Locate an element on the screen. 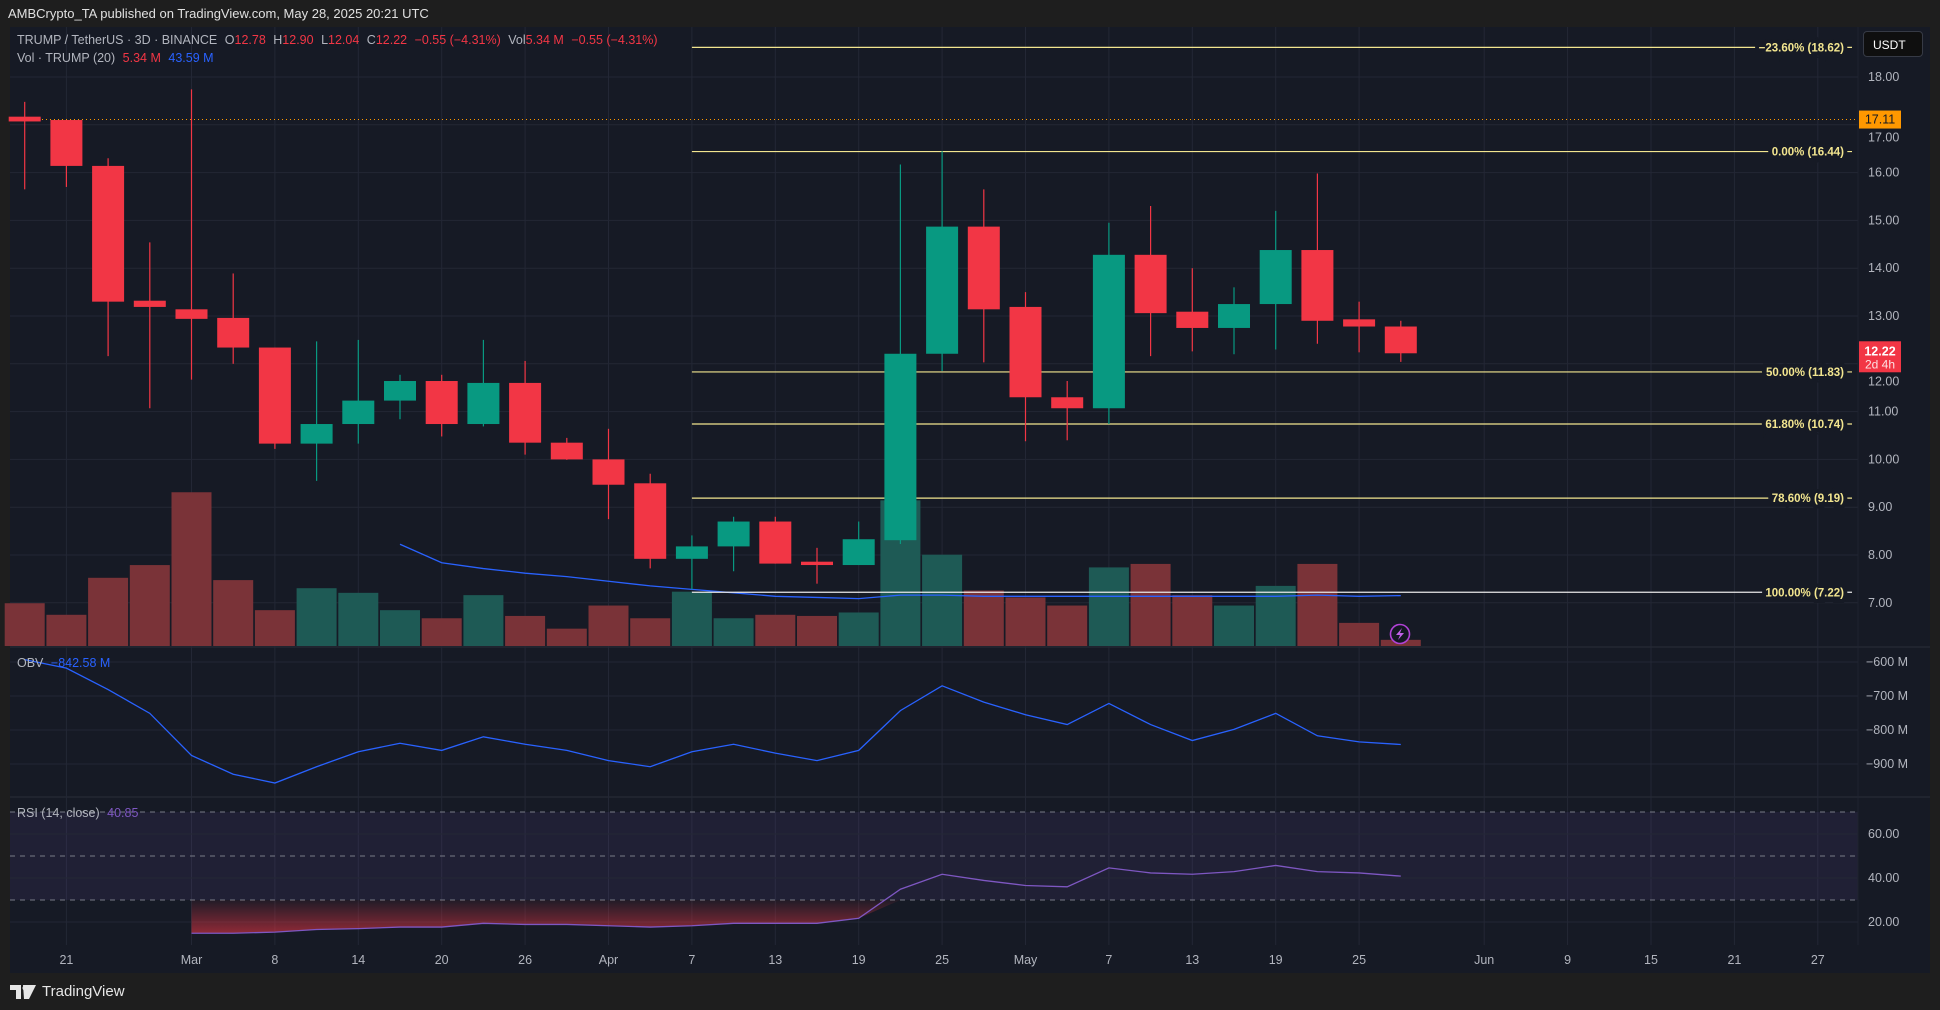 The image size is (1940, 1010). obv-axis-label: −800 M is located at coordinates (1887, 730).